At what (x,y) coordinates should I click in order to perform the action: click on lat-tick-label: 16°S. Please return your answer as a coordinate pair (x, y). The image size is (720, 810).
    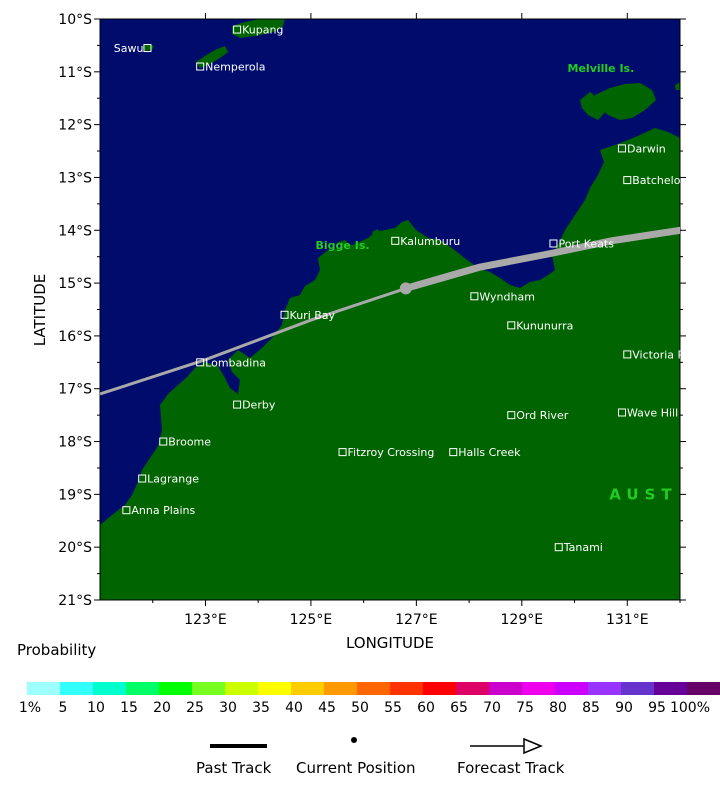
    Looking at the image, I should click on (75, 337).